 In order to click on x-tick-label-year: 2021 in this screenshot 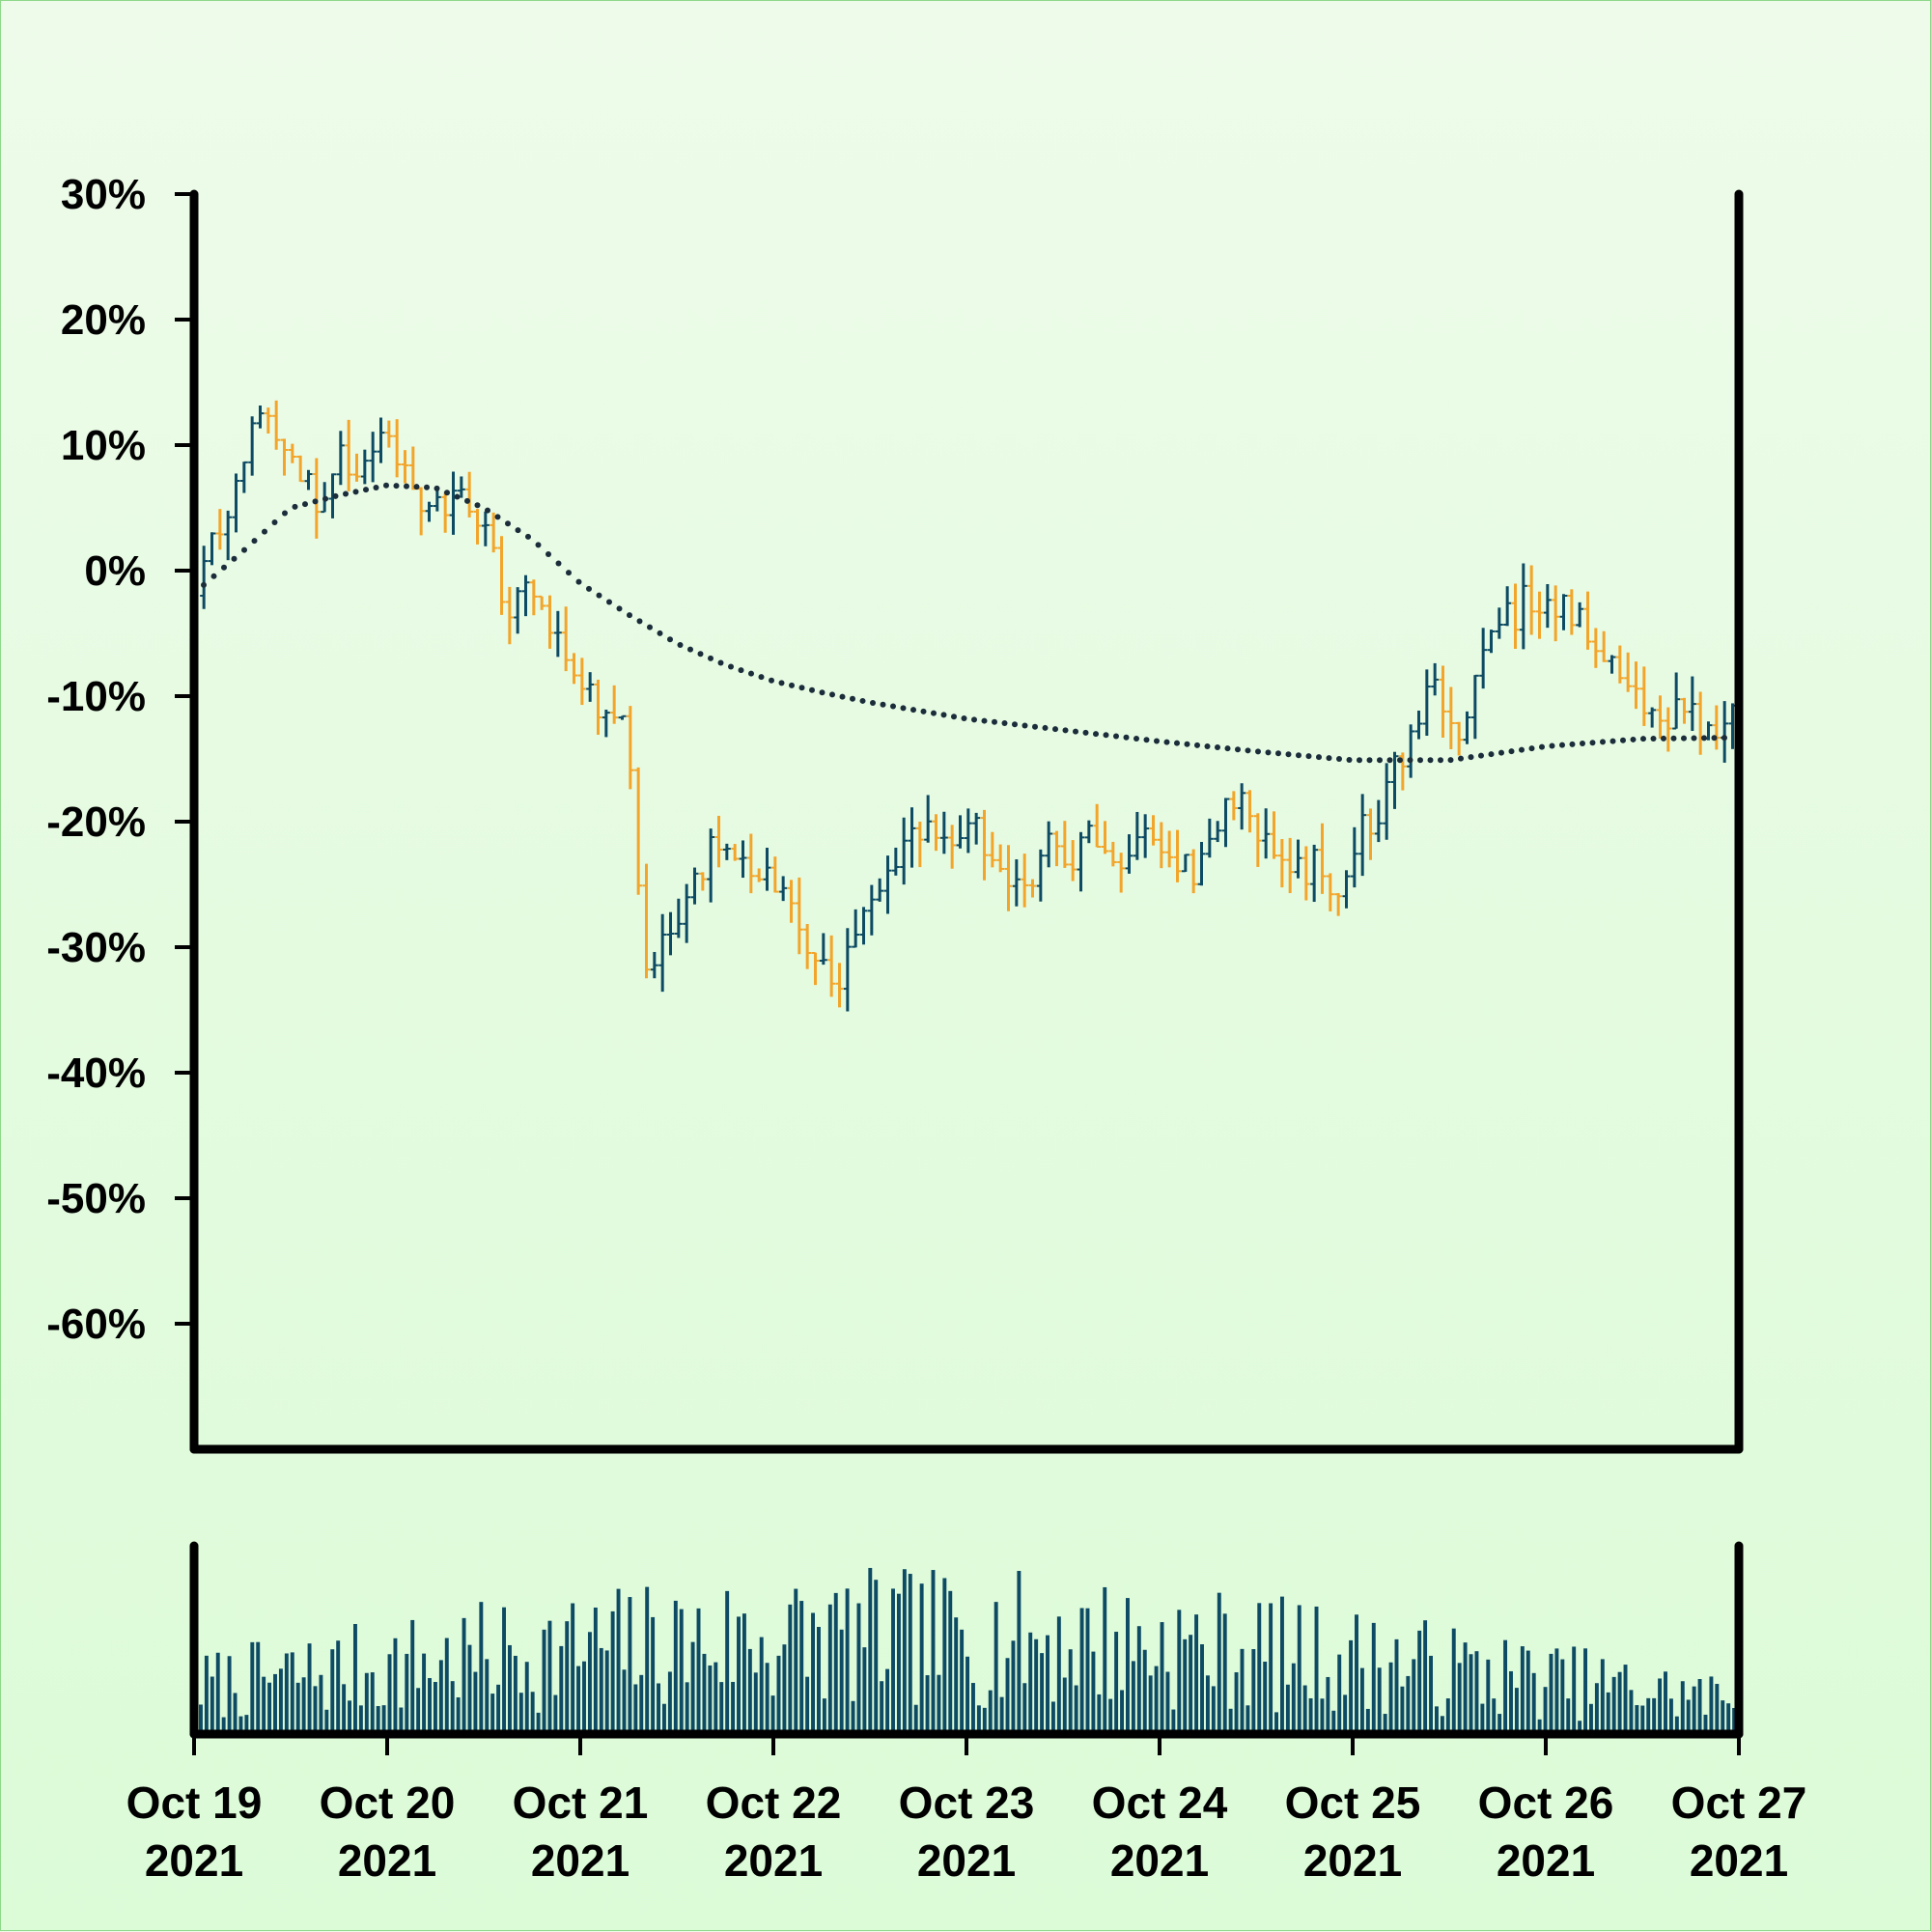, I will do `click(580, 1861)`.